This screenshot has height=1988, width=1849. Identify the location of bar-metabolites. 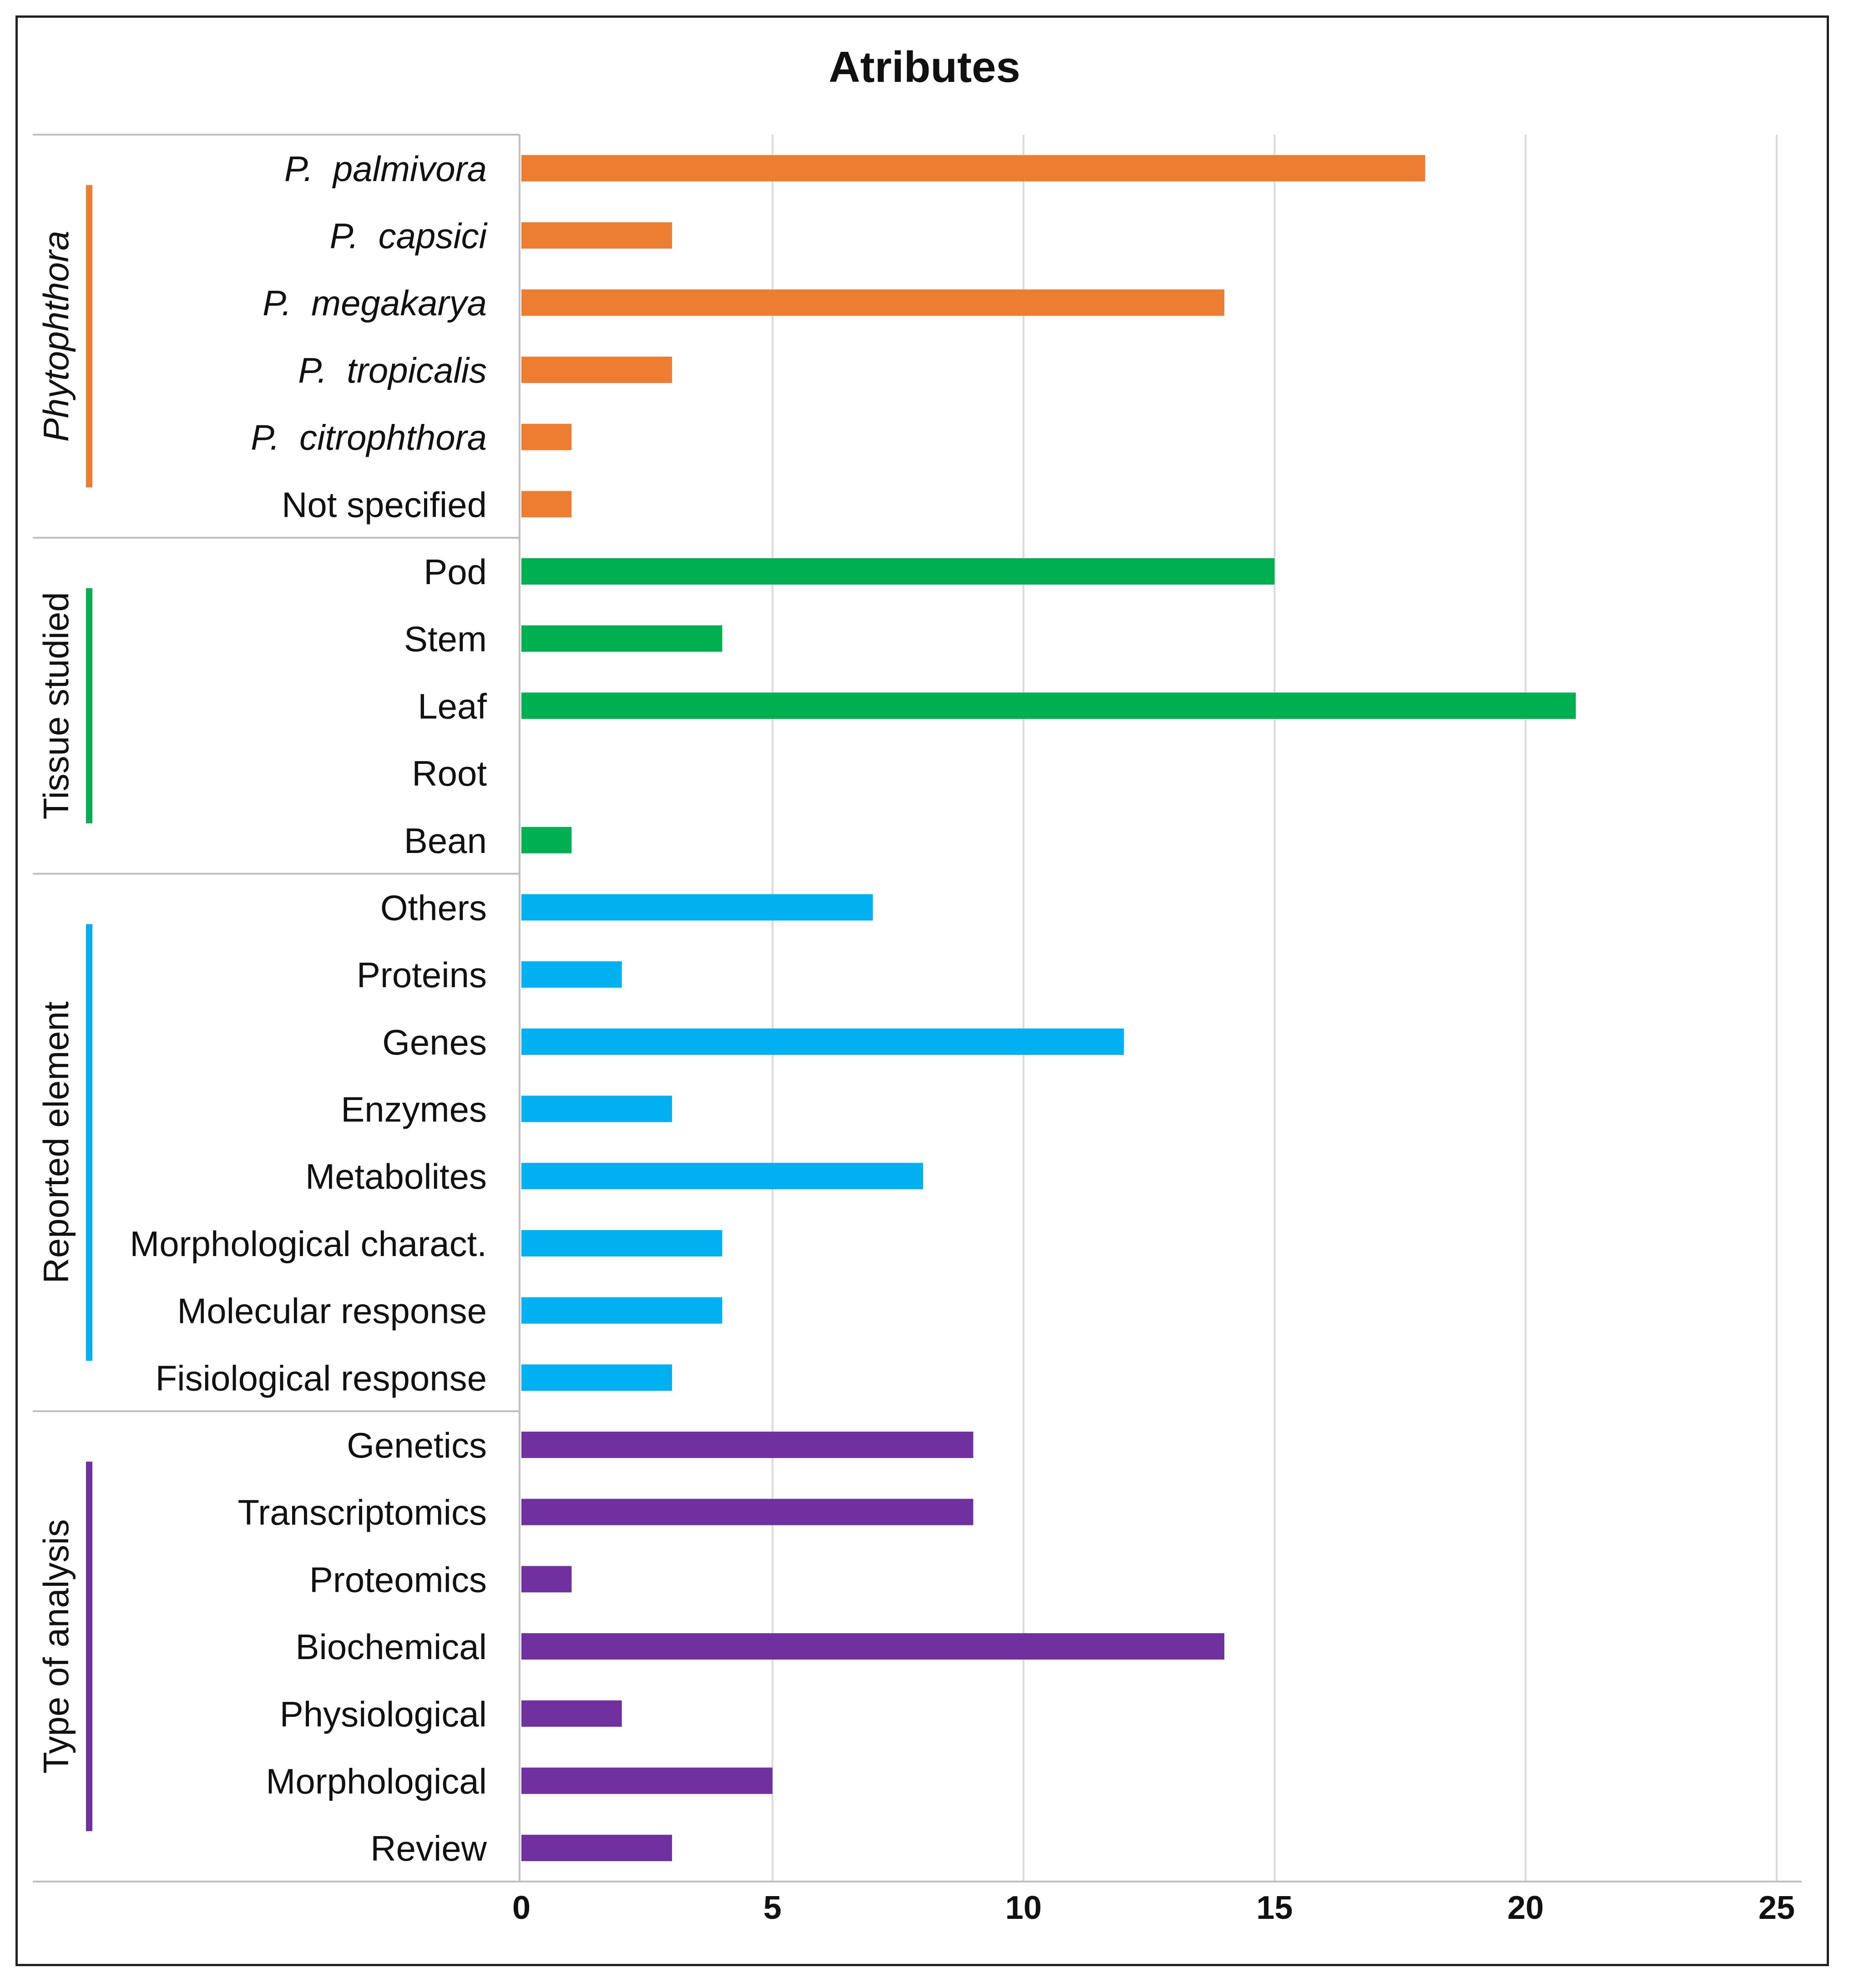
(722, 1176).